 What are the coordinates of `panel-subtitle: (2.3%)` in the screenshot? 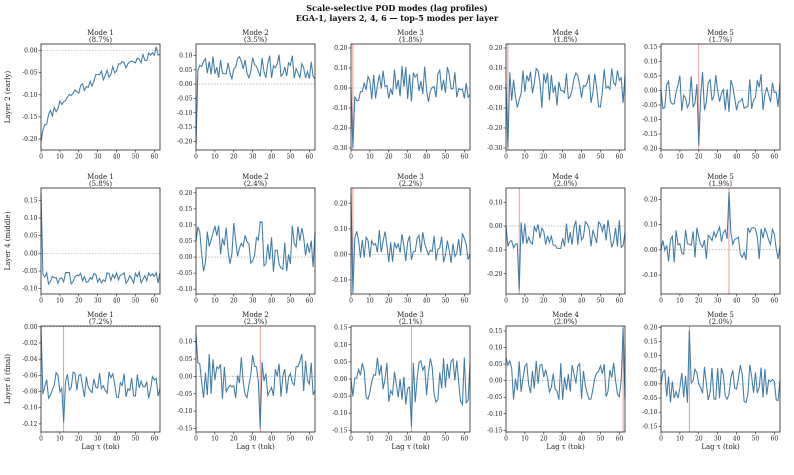 It's located at (256, 322).